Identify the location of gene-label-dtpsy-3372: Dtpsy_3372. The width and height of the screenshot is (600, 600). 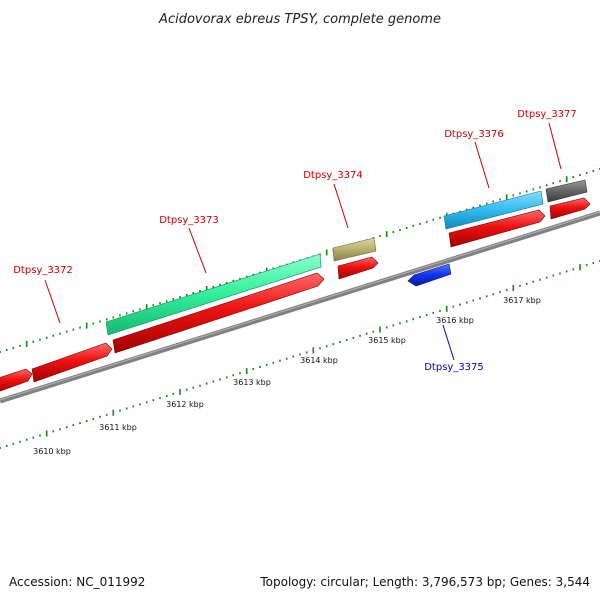
(43, 270).